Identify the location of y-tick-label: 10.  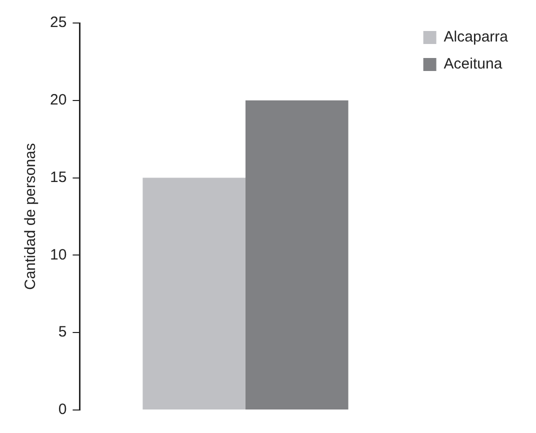
(58, 255).